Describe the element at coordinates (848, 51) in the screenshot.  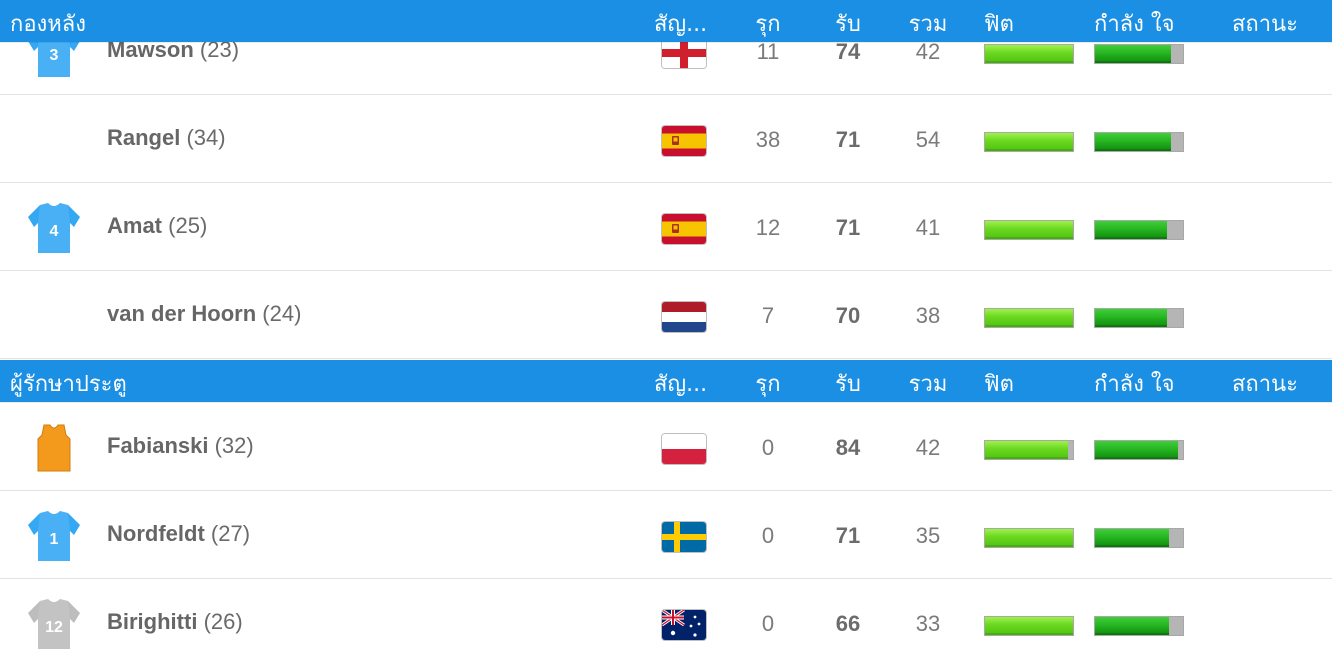
I see `defense-value: 74` at that location.